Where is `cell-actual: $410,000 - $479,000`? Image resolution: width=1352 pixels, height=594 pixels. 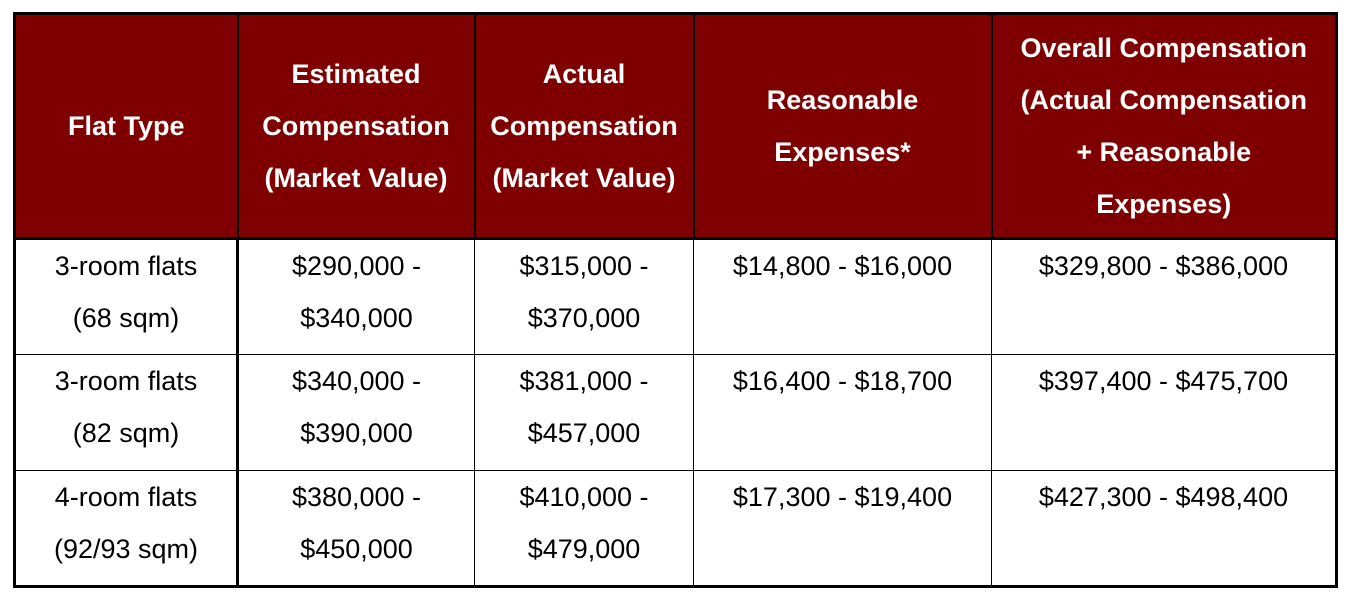 cell-actual: $410,000 - $479,000 is located at coordinates (584, 529).